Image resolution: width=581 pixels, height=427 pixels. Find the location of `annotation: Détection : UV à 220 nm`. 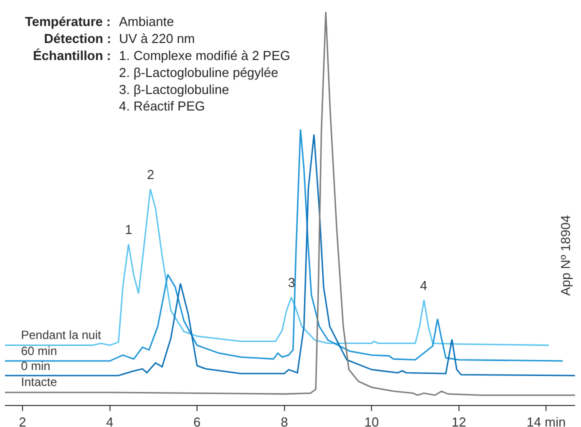

annotation: Détection : UV à 220 nm is located at coordinates (119, 38).